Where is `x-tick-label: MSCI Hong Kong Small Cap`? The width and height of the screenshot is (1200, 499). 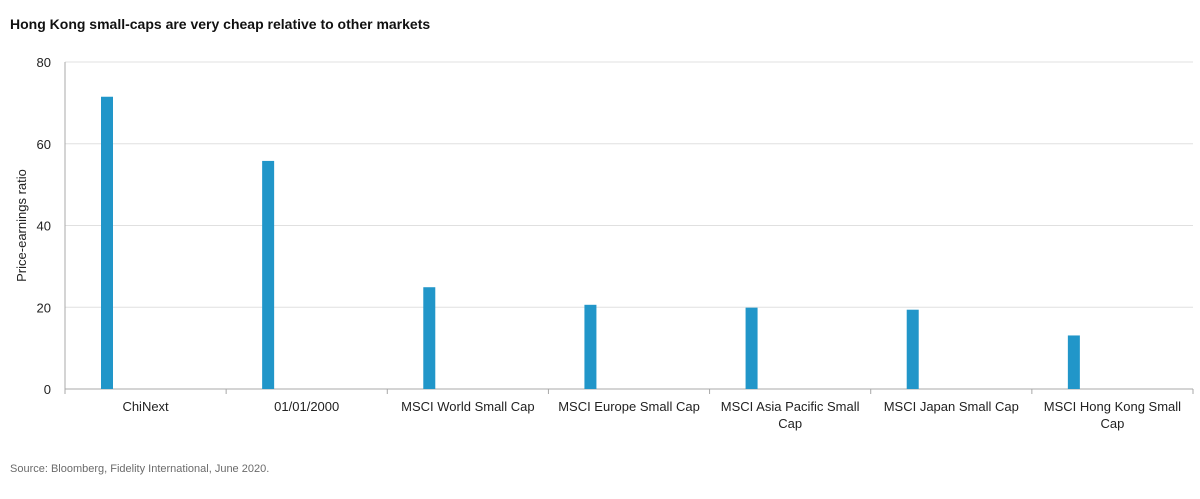 x-tick-label: MSCI Hong Kong Small Cap is located at coordinates (1112, 415).